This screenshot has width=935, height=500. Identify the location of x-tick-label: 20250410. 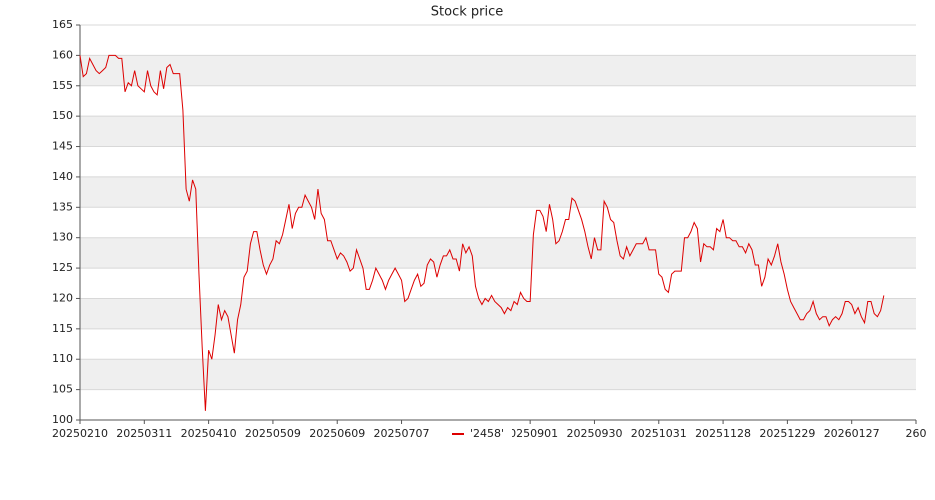
(209, 433).